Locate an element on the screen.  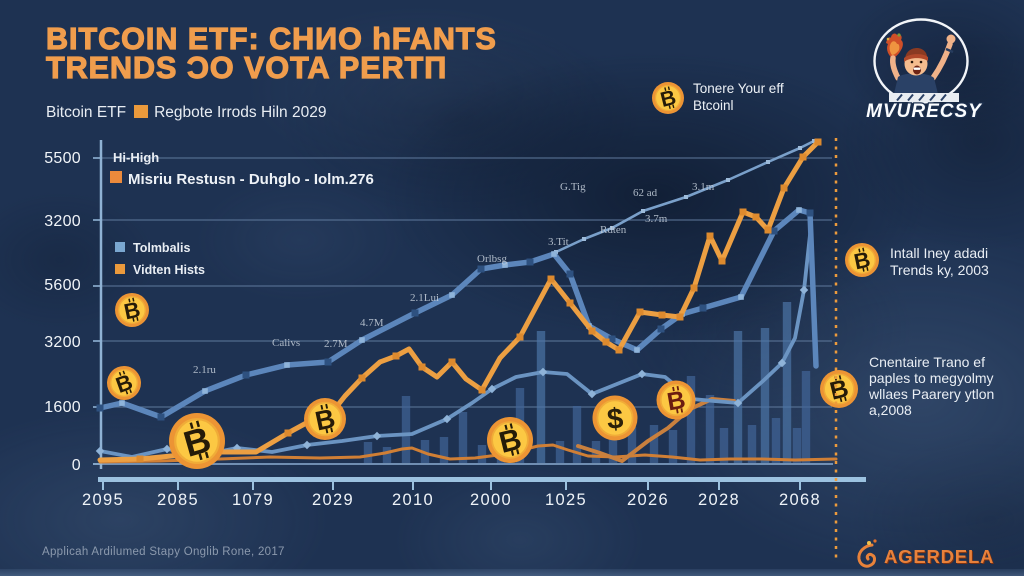
svg-text: Cnentaire Trano ef is located at coordinates (927, 362).